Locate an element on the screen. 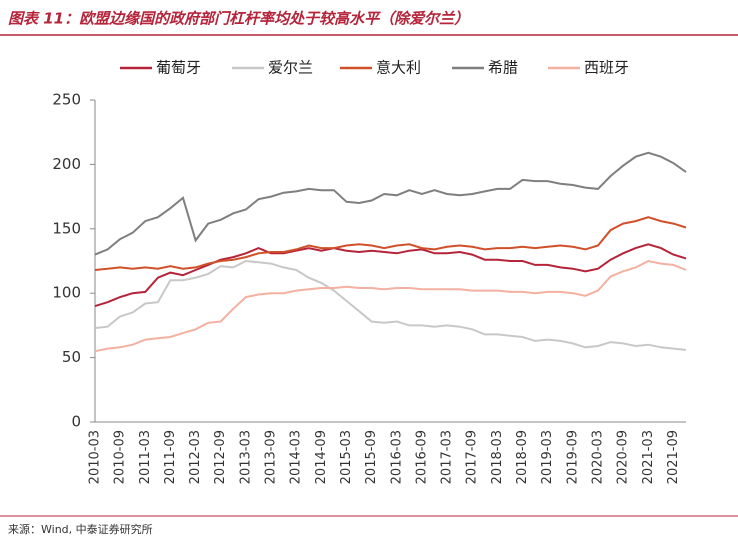  x-tick-label: 2015-09 is located at coordinates (371, 457).